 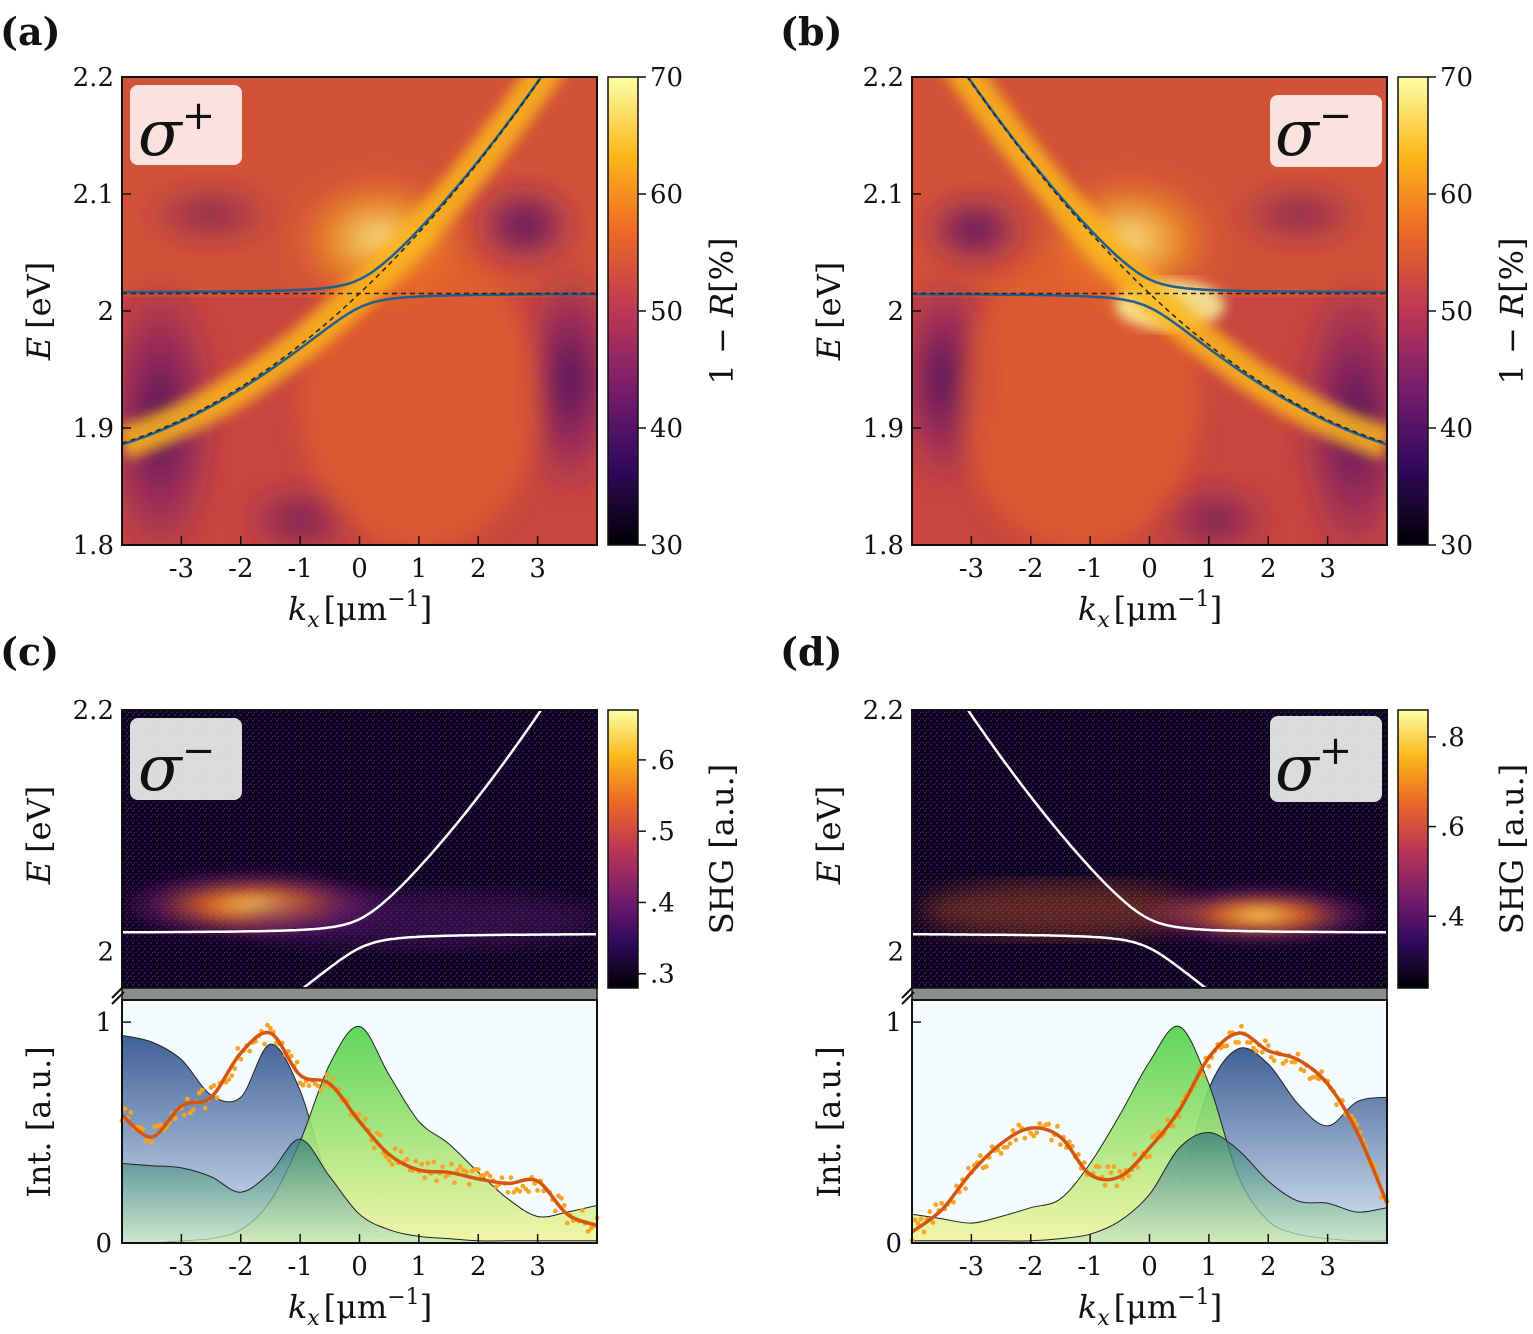 I want to click on shg-polariton-lower-c, so click(x=449, y=960).